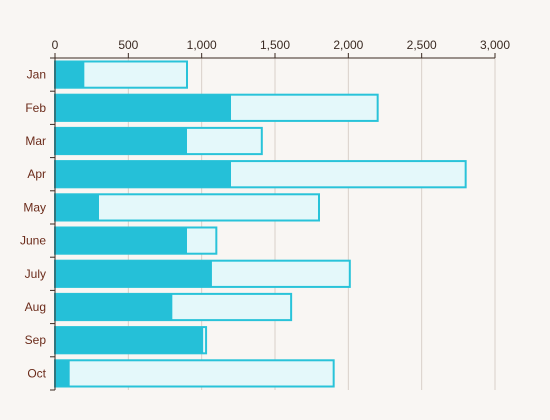 The width and height of the screenshot is (550, 420). I want to click on bar-front-sep, so click(129, 340).